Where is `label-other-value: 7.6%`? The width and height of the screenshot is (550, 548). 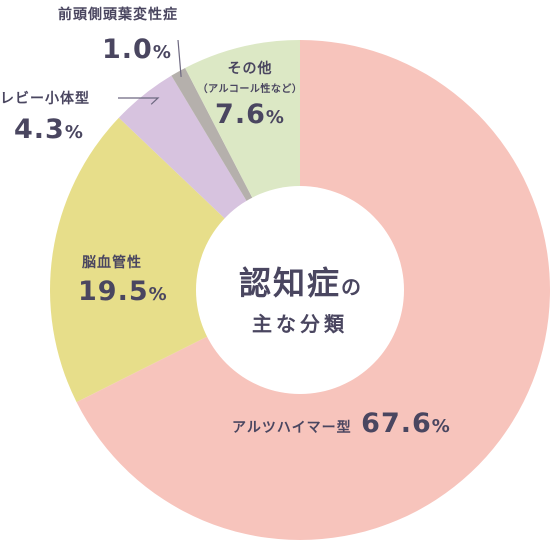
label-other-value: 7.6% is located at coordinates (250, 114).